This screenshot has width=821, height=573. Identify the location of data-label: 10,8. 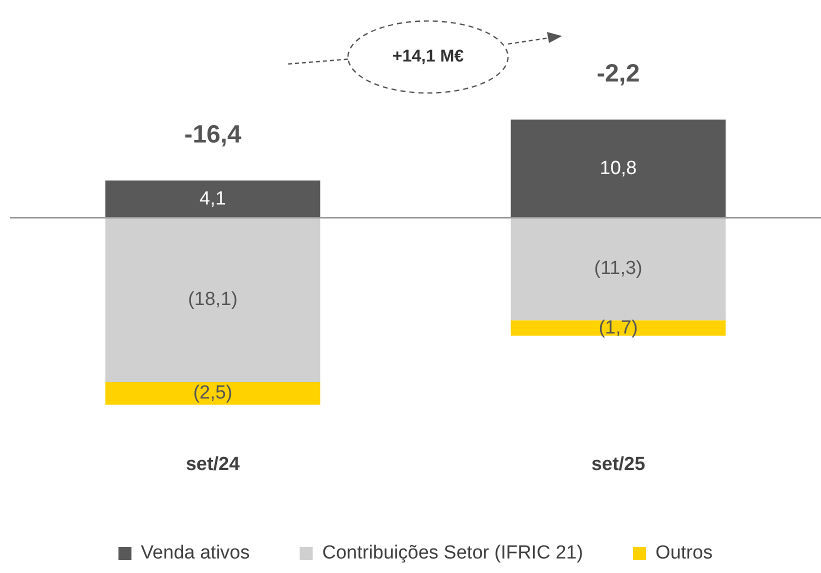
(618, 168).